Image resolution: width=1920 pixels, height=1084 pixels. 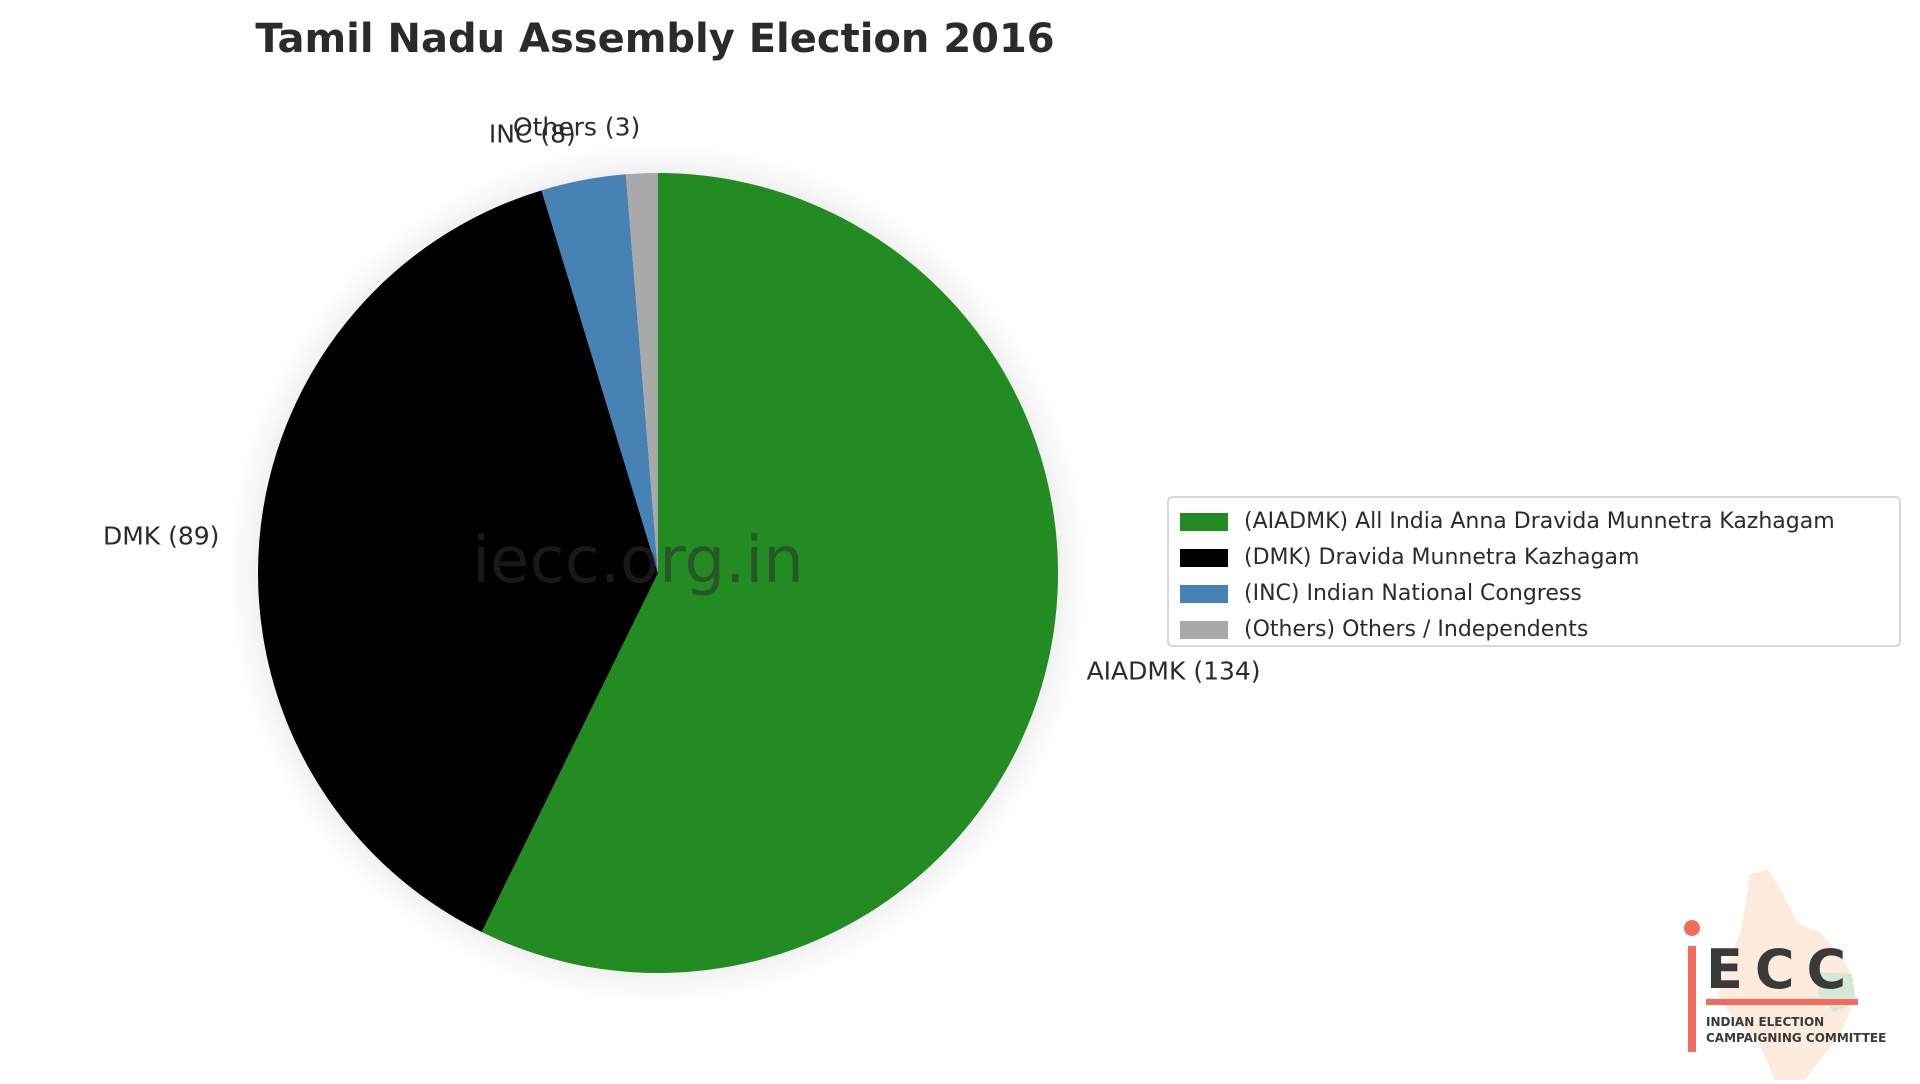 What do you see at coordinates (1782, 969) in the screenshot?
I see `logo-wordmark: ECC` at bounding box center [1782, 969].